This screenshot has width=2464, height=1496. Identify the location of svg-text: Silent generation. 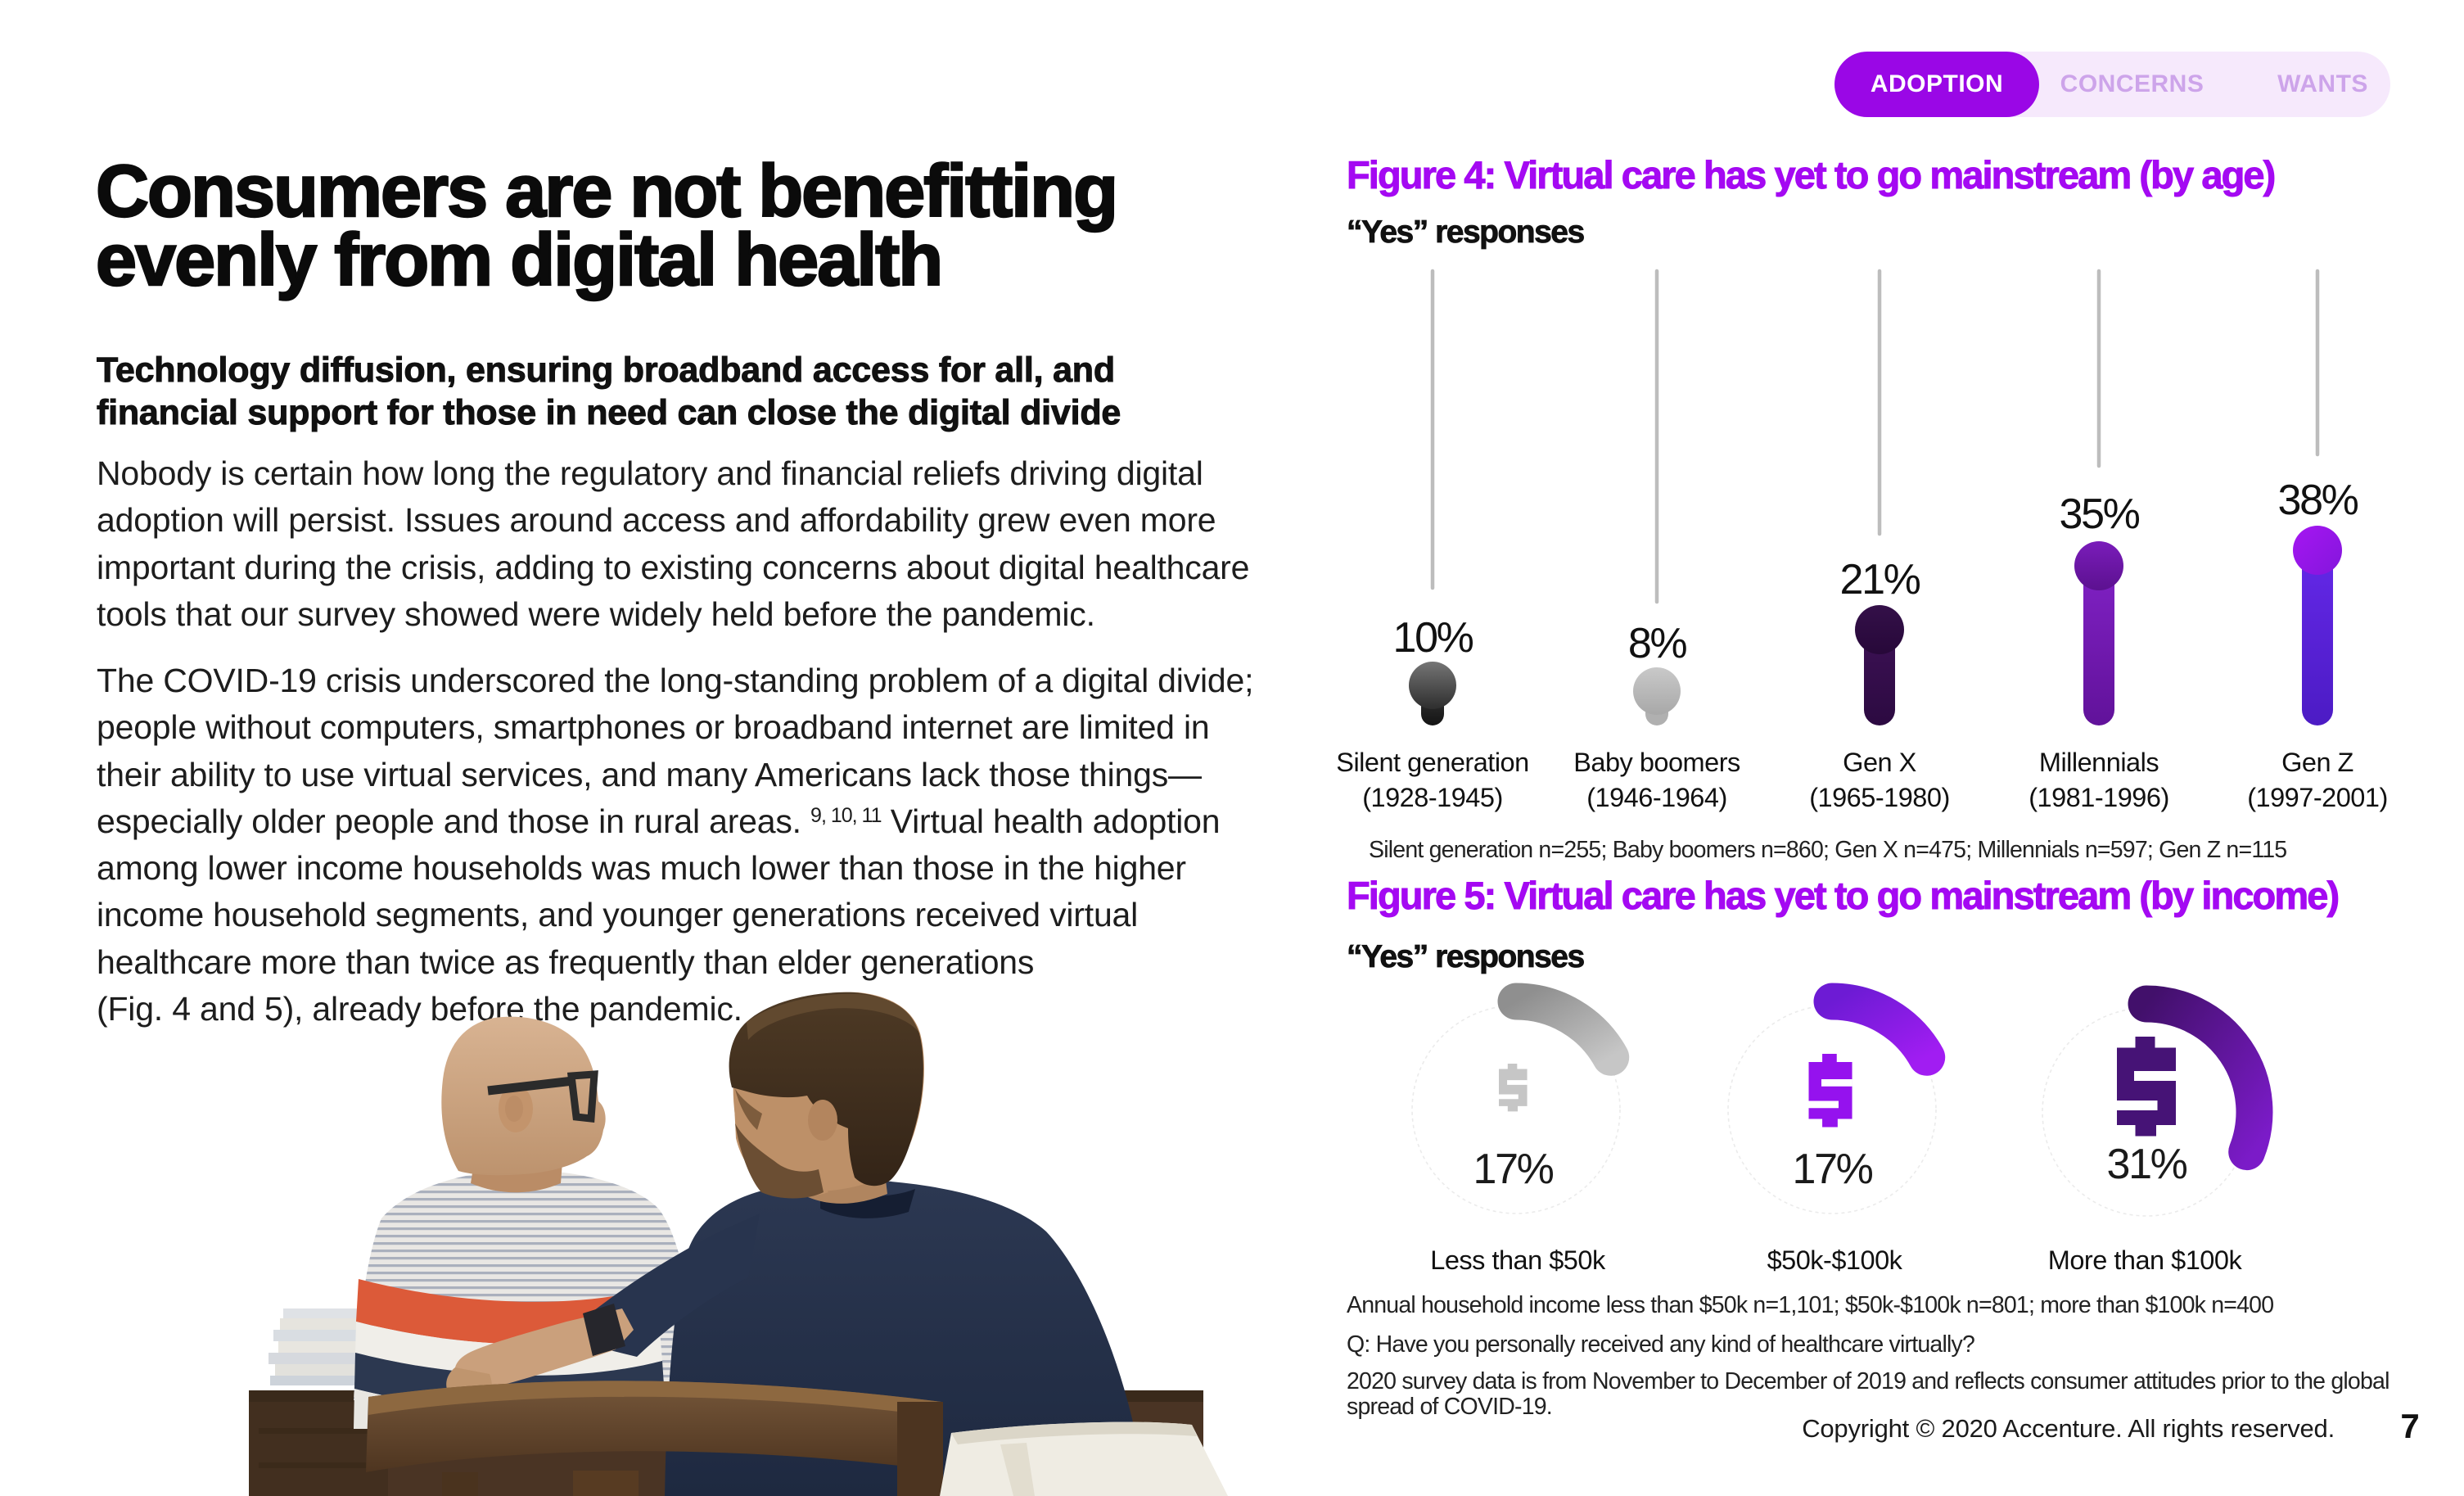
(1432, 762).